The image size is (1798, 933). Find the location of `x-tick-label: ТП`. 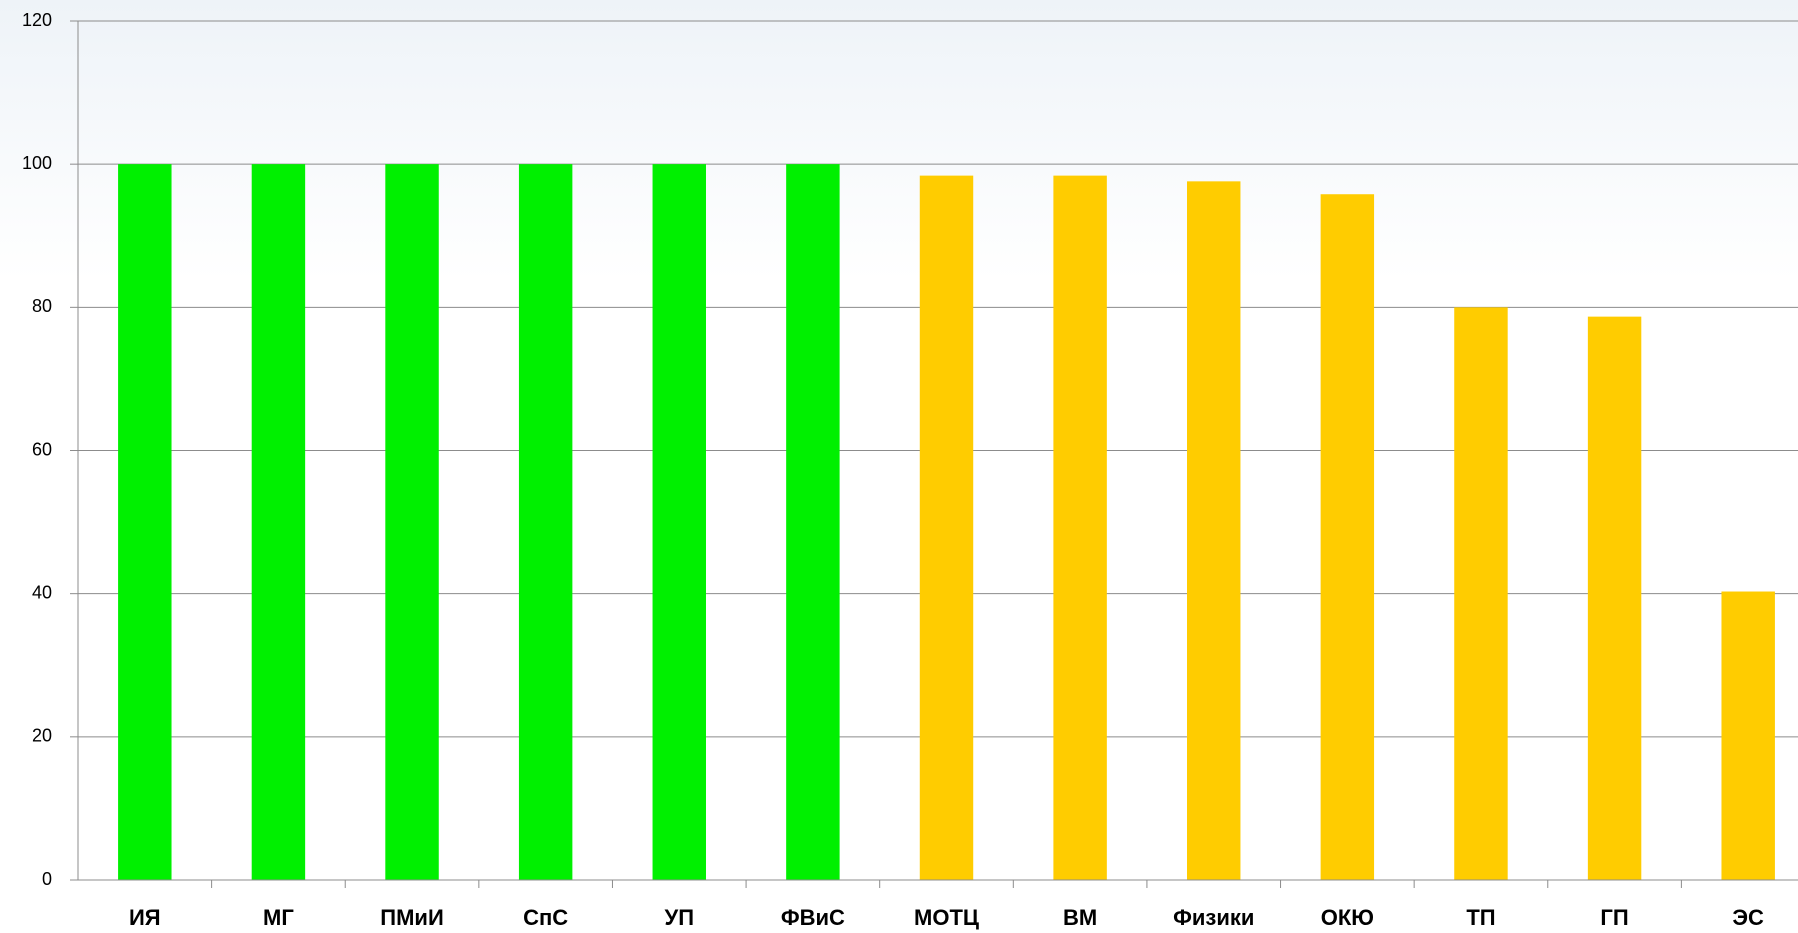

x-tick-label: ТП is located at coordinates (1480, 917).